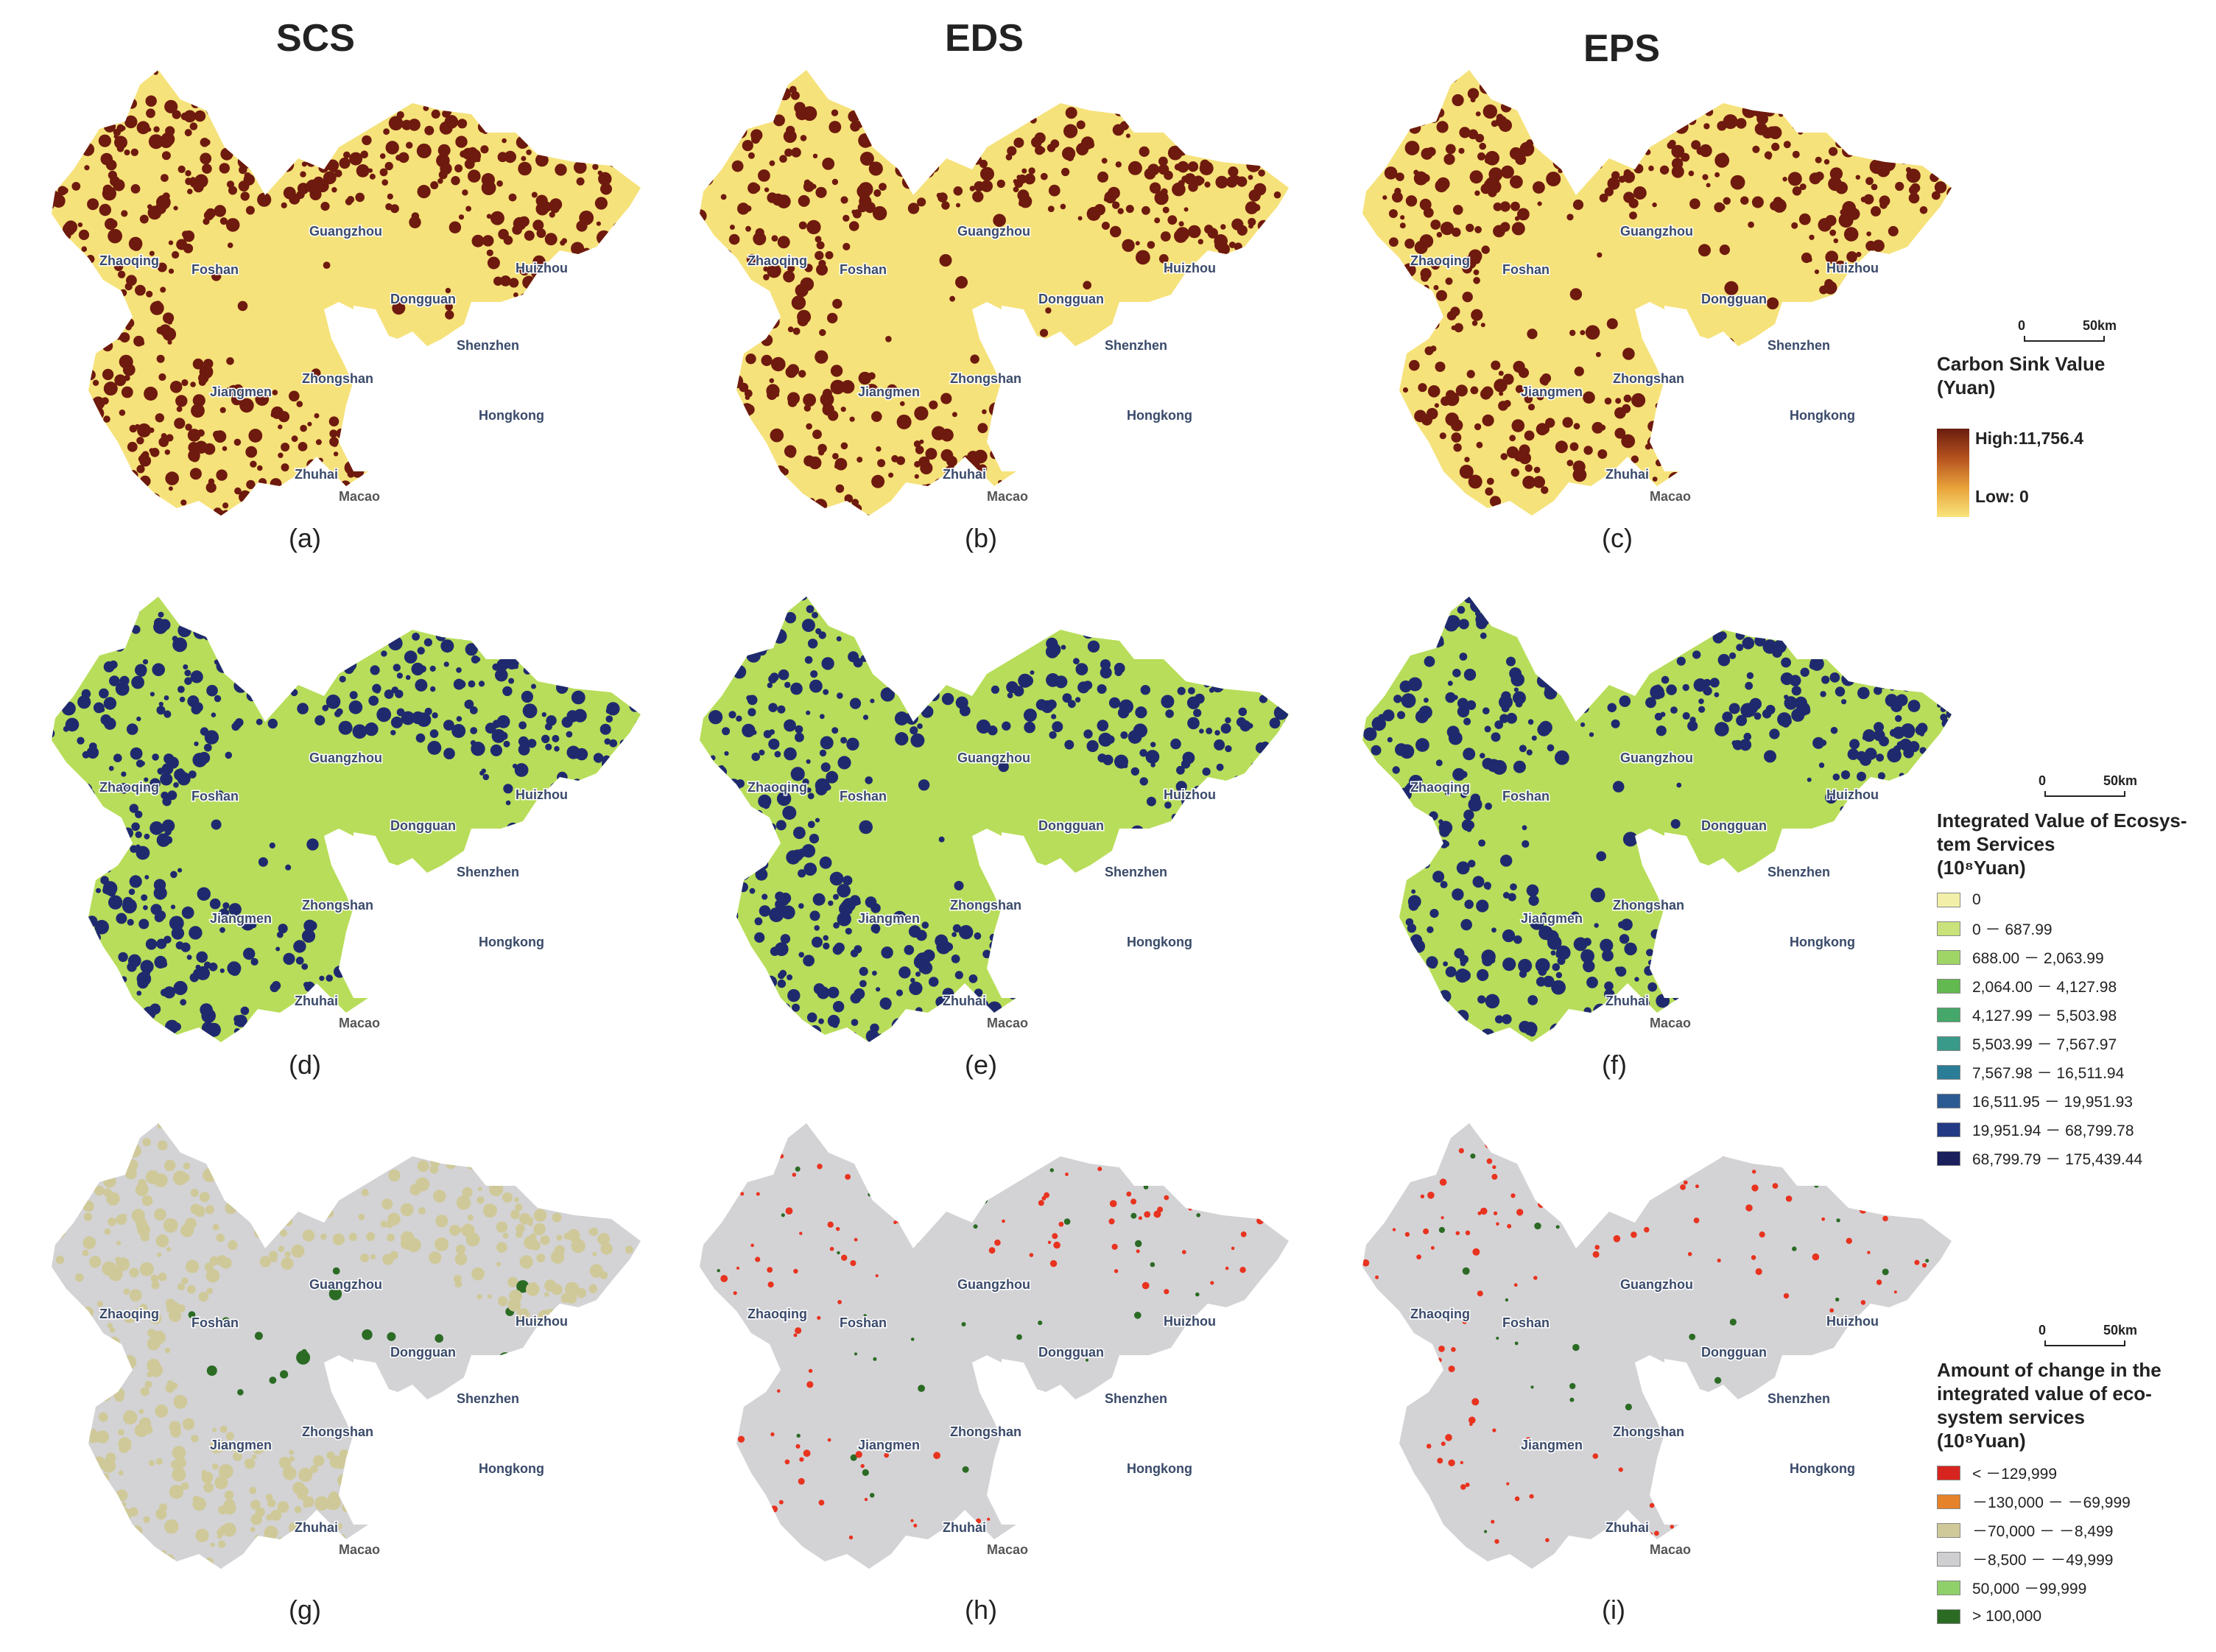 This screenshot has height=1652, width=2216. Describe the element at coordinates (2022, 325) in the screenshot. I see `scale-zero: 0` at that location.